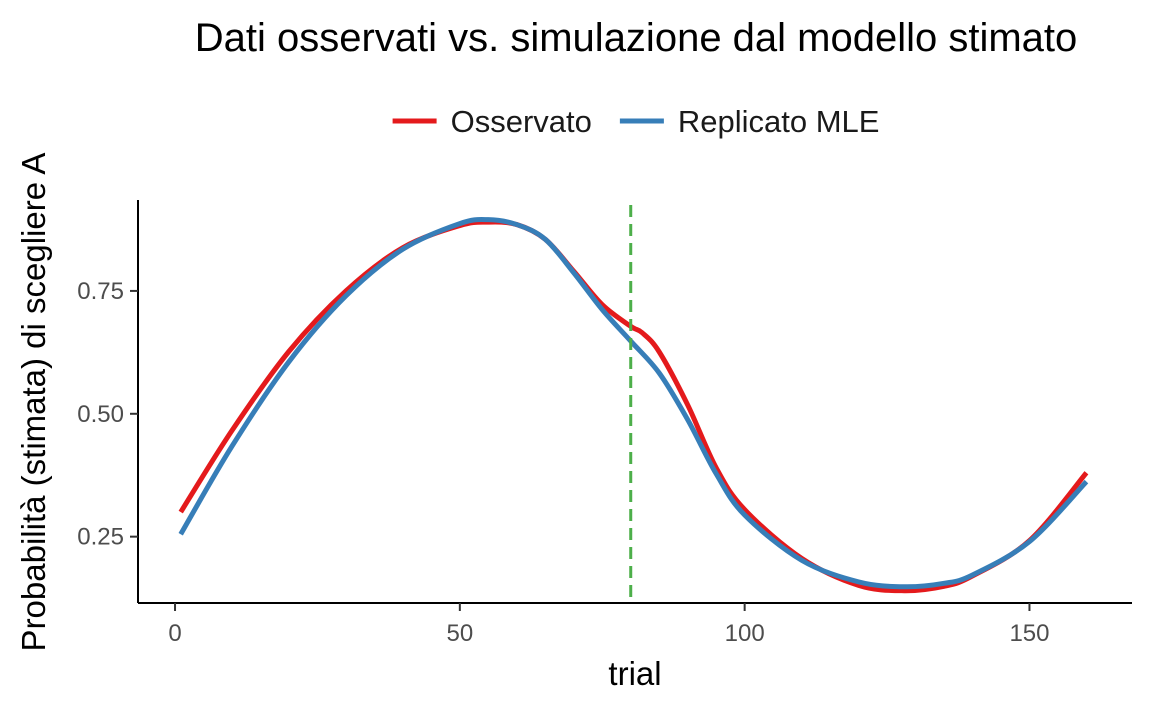 The width and height of the screenshot is (1152, 711). Describe the element at coordinates (174, 633) in the screenshot. I see `x-tick-label: 0` at that location.